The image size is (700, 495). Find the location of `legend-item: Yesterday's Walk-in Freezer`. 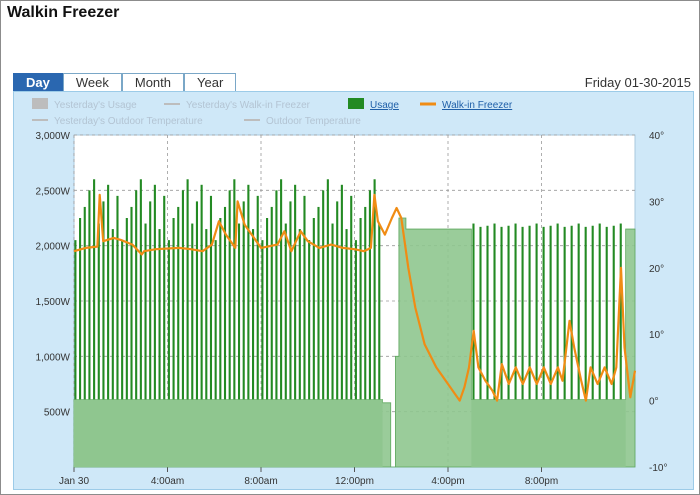

legend-item: Yesterday's Walk-in Freezer is located at coordinates (248, 105).